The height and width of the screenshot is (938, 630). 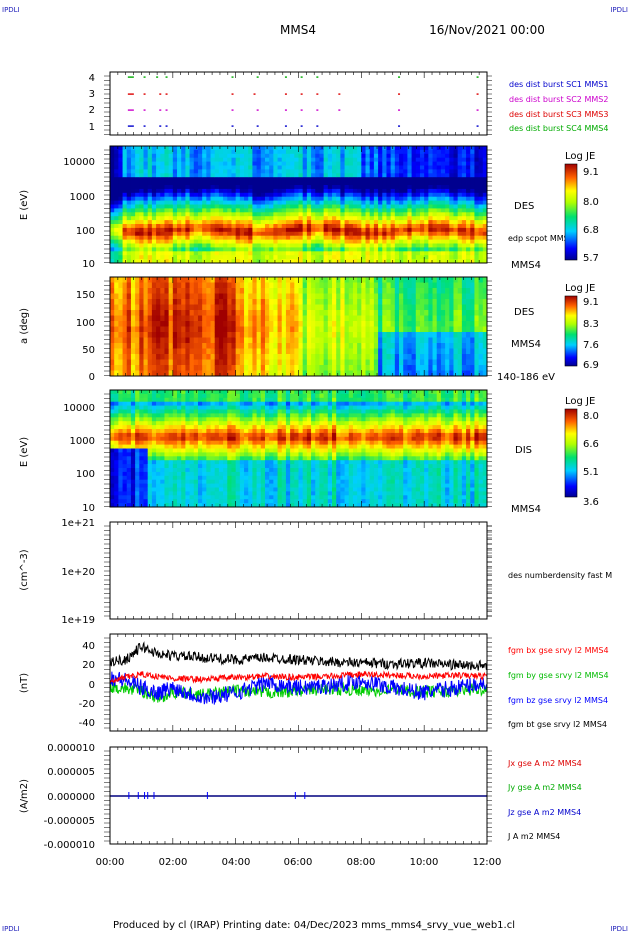 What do you see at coordinates (232, 110) in the screenshot?
I see `burst-mark-sc2` at bounding box center [232, 110].